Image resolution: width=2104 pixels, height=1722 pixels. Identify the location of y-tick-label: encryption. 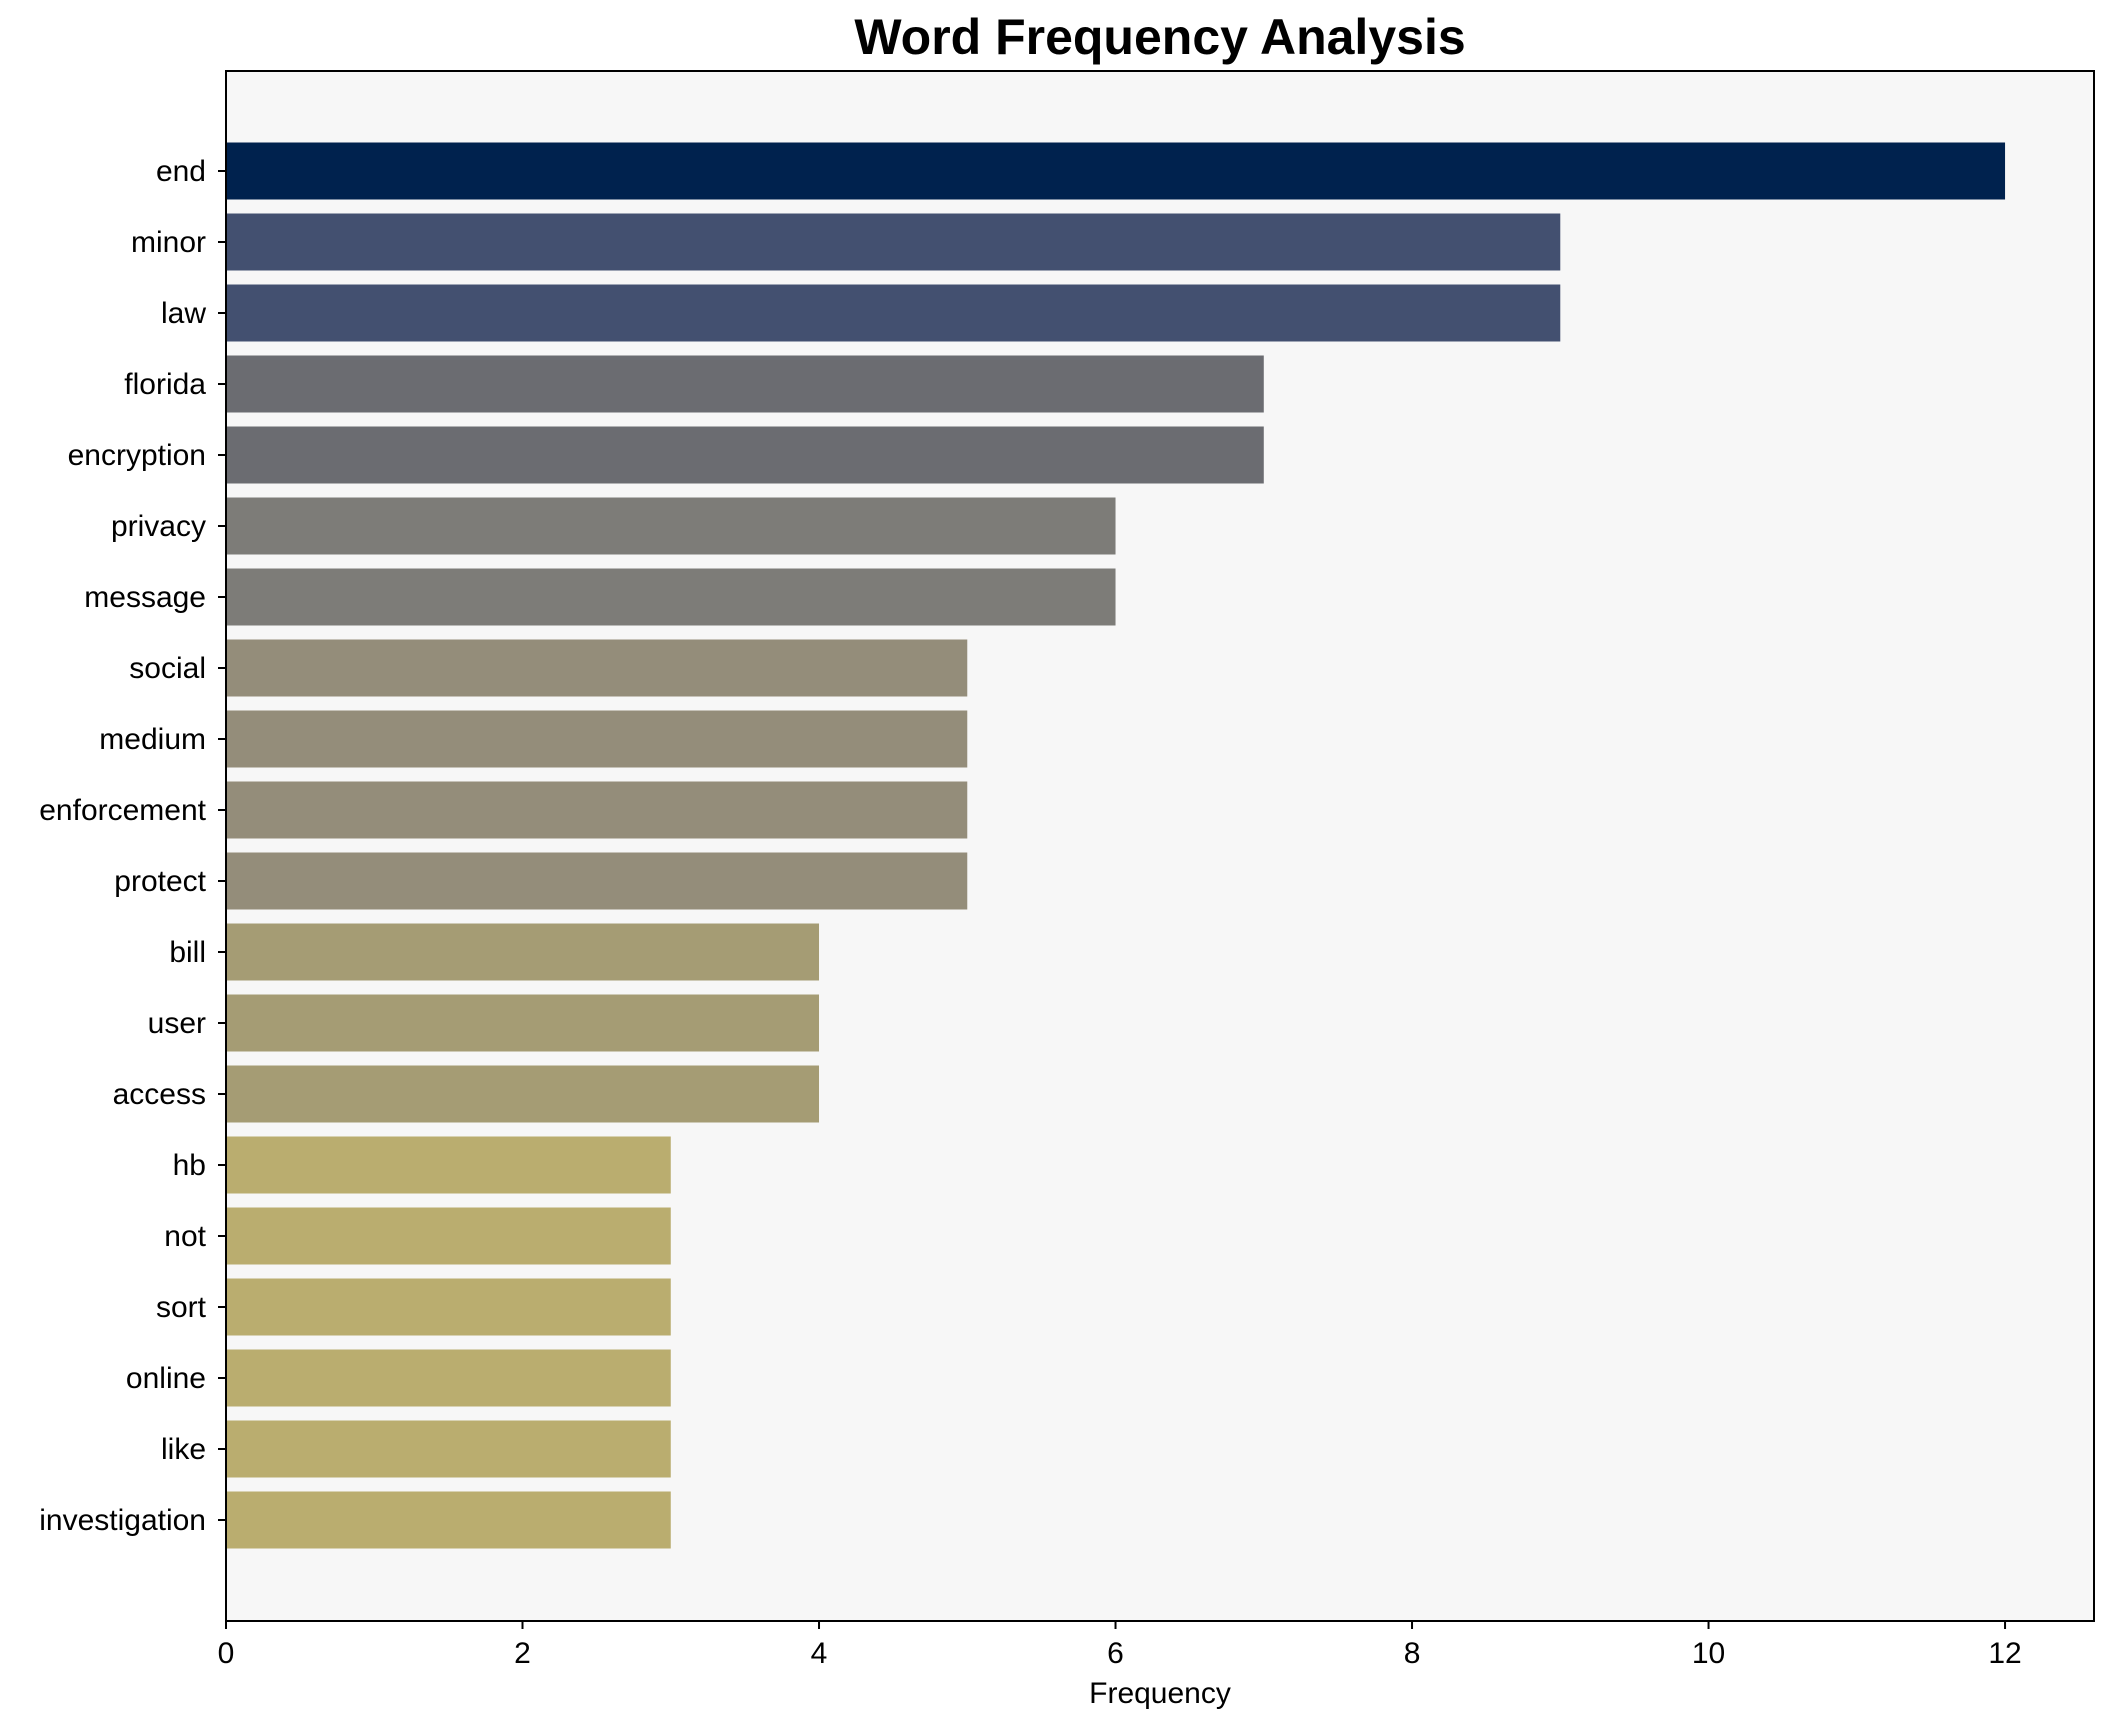
(137, 455).